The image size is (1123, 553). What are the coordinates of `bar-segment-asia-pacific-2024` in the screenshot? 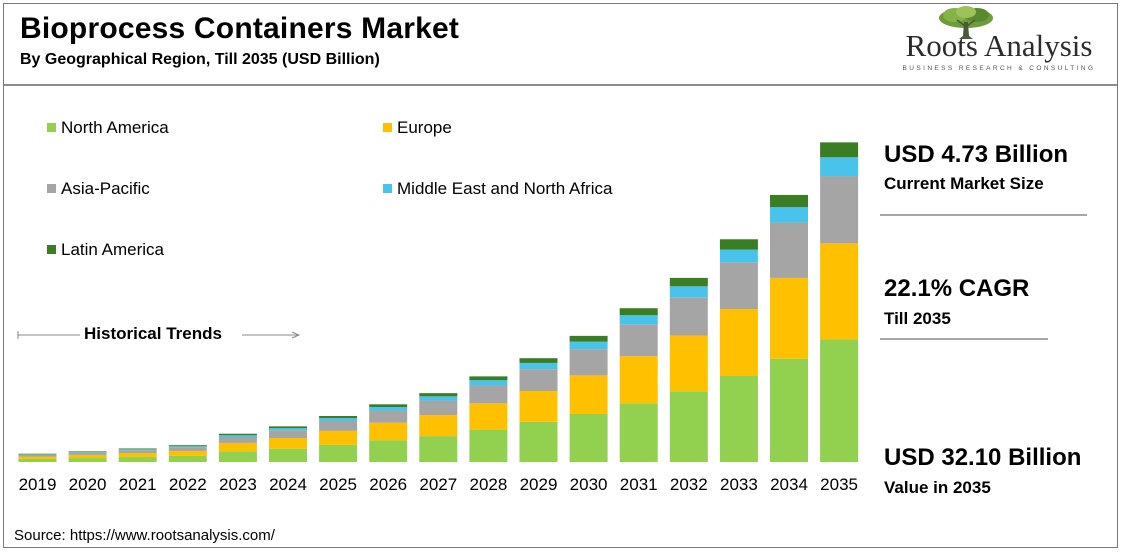 It's located at (288, 434).